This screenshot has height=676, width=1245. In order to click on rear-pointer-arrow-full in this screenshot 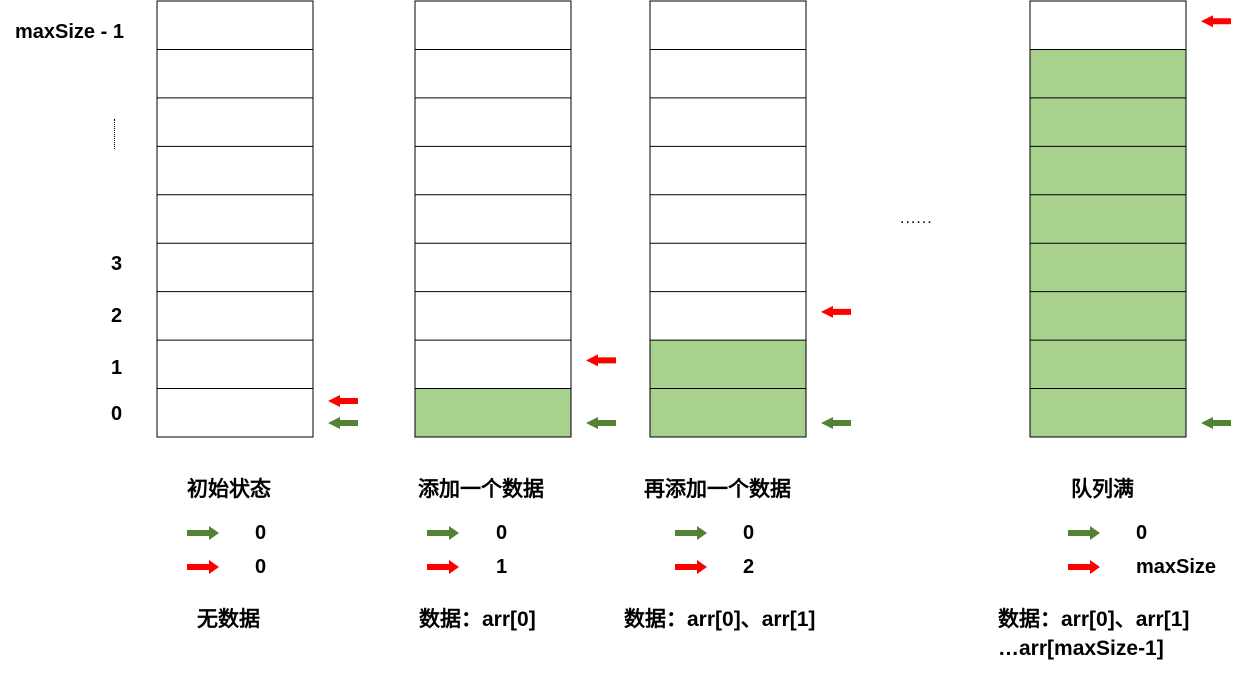, I will do `click(1216, 21)`.